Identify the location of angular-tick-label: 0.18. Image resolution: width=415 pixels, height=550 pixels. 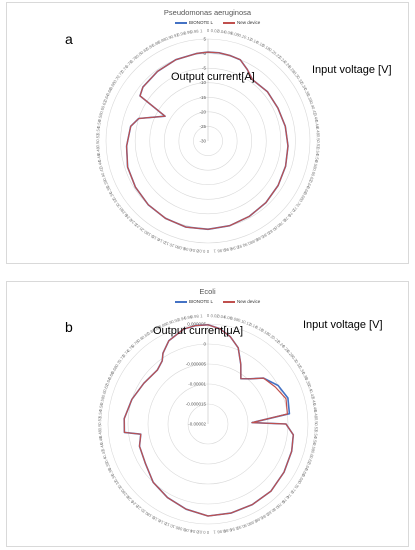
(266, 47).